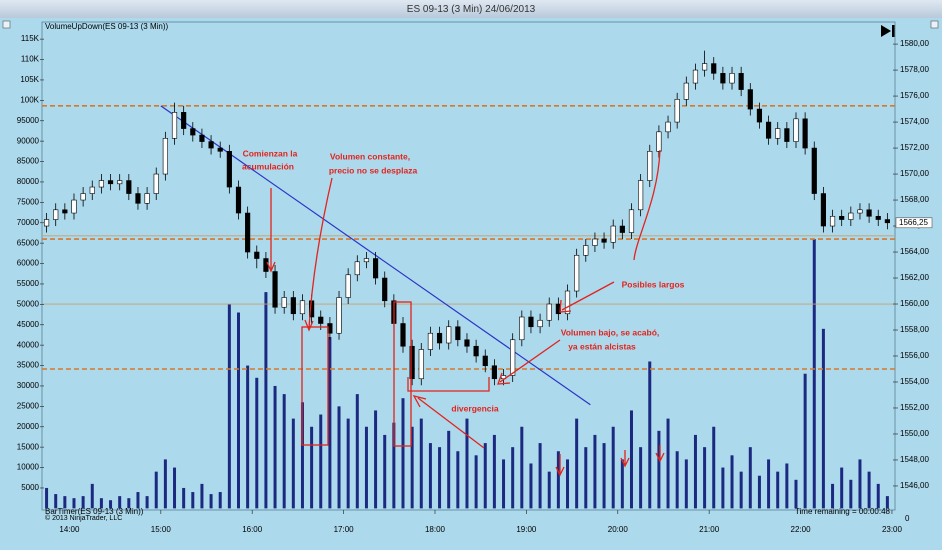  Describe the element at coordinates (28, 140) in the screenshot. I see `y-tick-label: 90000` at that location.